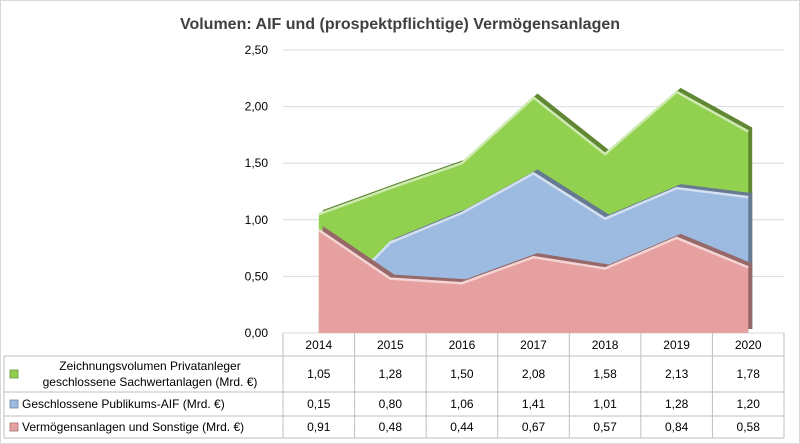 The image size is (800, 444). Describe the element at coordinates (257, 333) in the screenshot. I see `y-tick-label: 0,00` at that location.